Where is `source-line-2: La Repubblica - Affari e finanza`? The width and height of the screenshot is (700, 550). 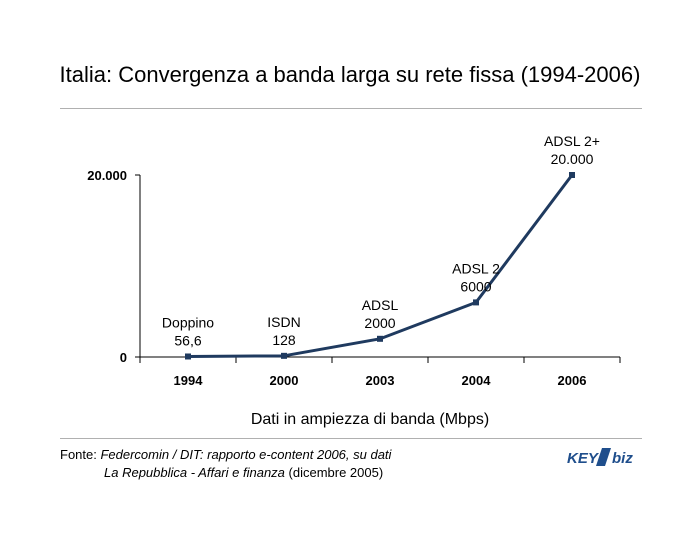
source-line-2: La Repubblica - Affari e finanza is located at coordinates (194, 472).